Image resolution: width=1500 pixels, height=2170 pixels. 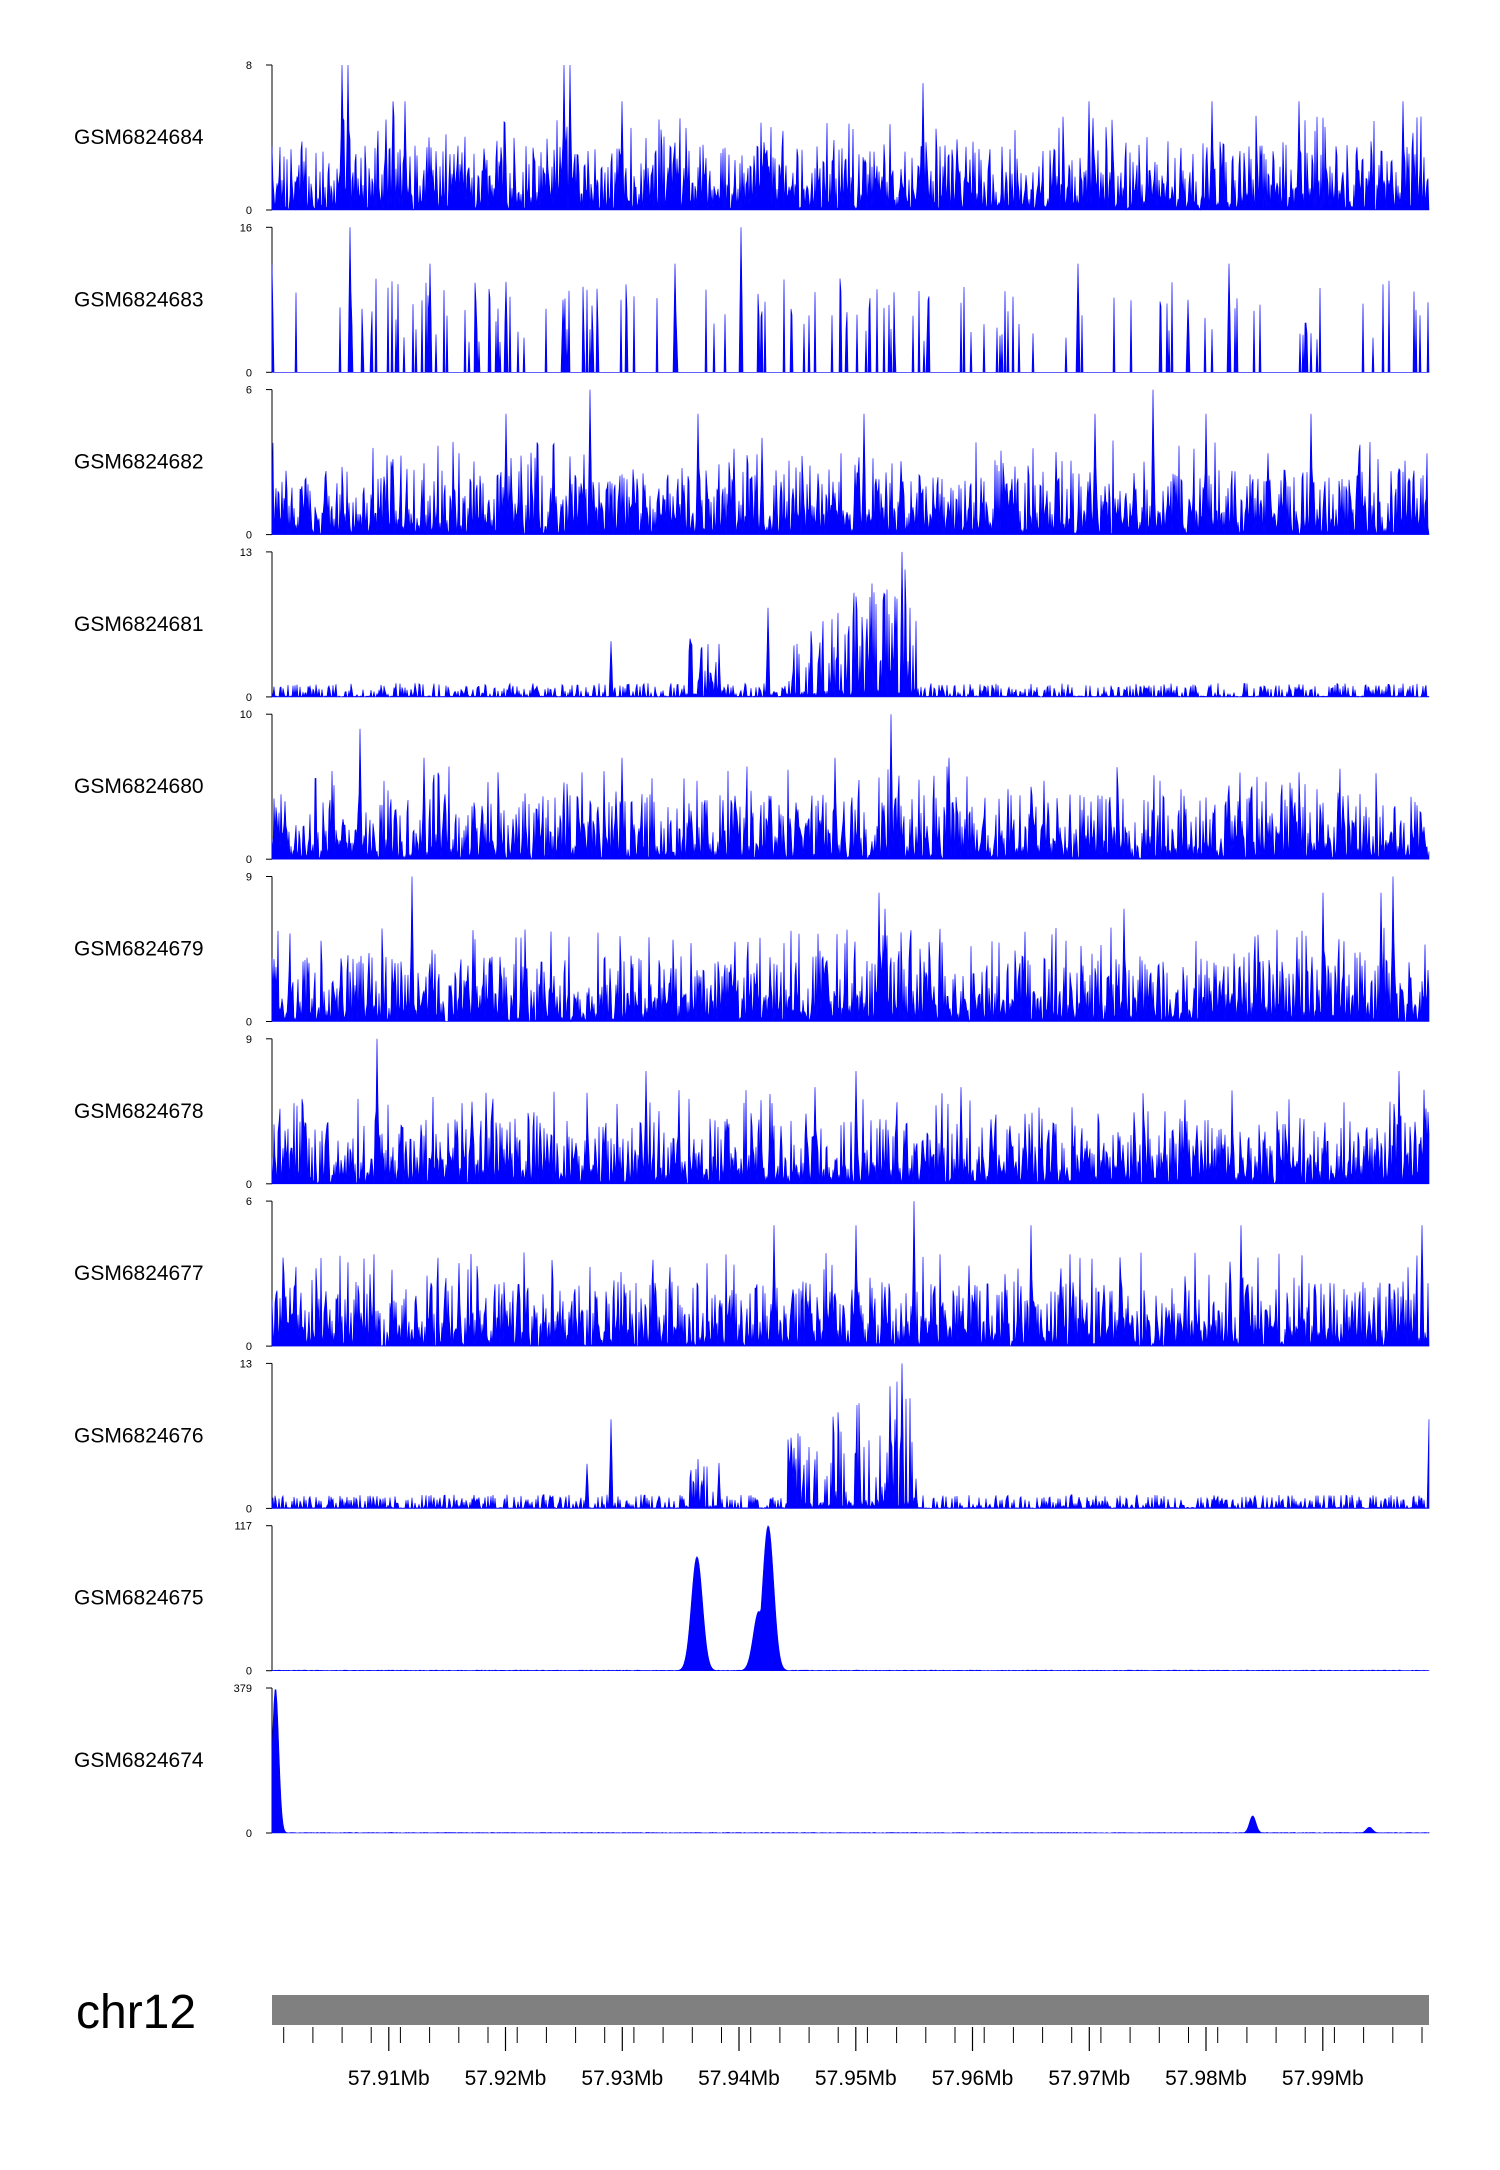 I want to click on track-GSM6824678: GSM6824678 9 0, so click(x=752, y=1112).